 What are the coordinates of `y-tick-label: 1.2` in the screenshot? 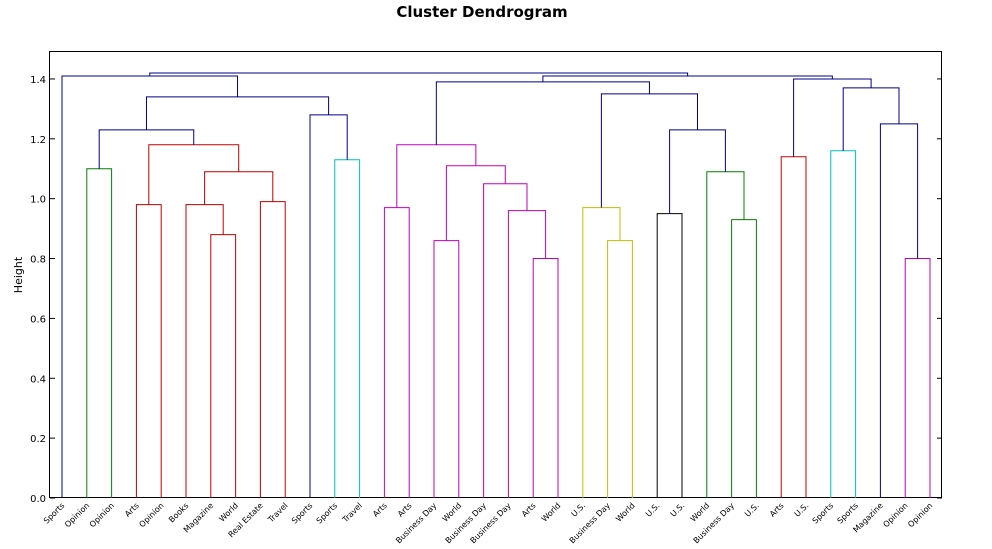 It's located at (38, 140).